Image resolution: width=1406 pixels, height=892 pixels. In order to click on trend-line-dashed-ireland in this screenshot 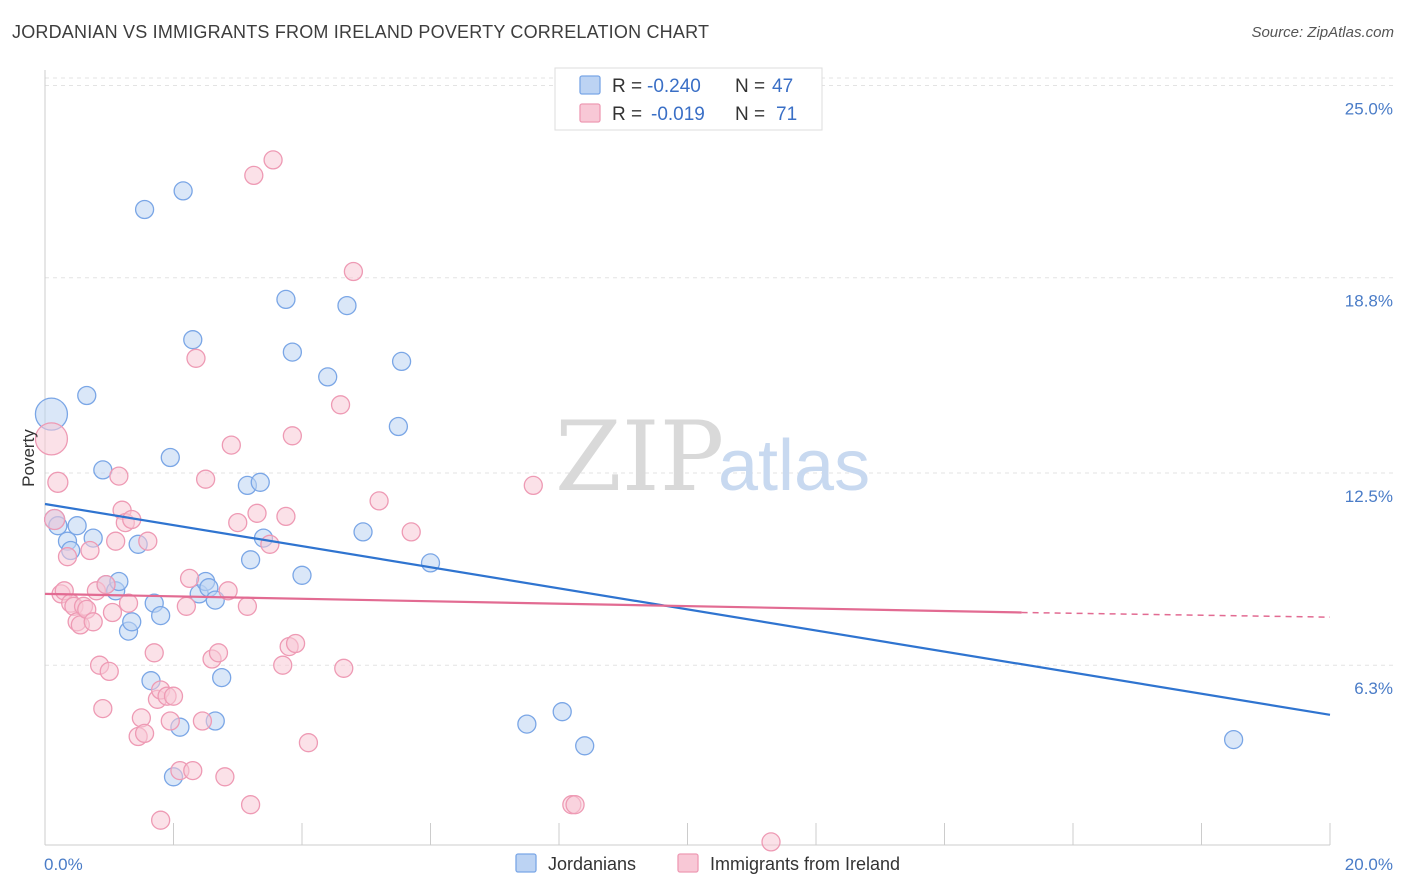, I will do `click(1176, 614)`.